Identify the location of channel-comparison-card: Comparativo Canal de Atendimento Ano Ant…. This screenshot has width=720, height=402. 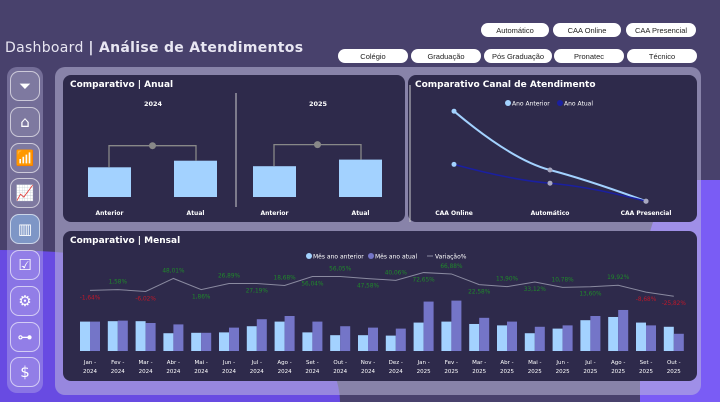
(552, 148).